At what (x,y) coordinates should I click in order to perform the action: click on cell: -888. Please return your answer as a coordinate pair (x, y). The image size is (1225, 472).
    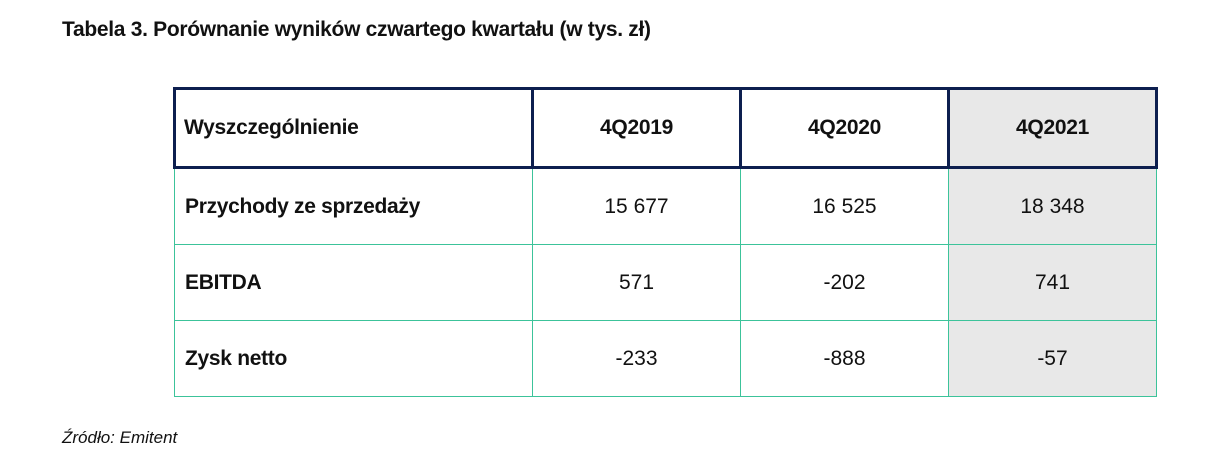
    Looking at the image, I should click on (844, 358).